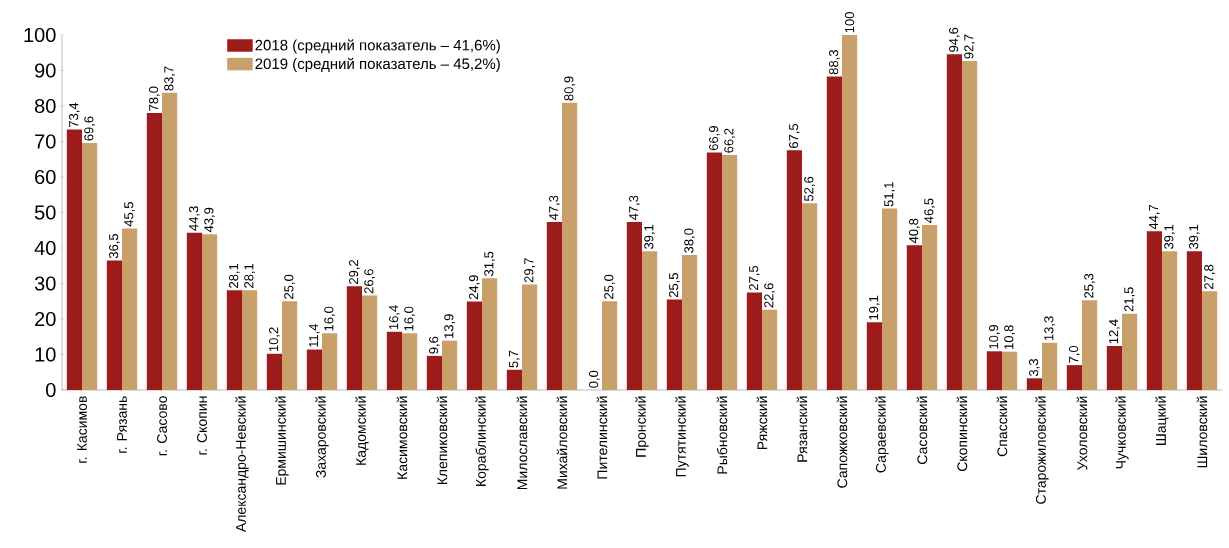 The width and height of the screenshot is (1229, 548). I want to click on x-tick-label: Рязанский, so click(802, 429).